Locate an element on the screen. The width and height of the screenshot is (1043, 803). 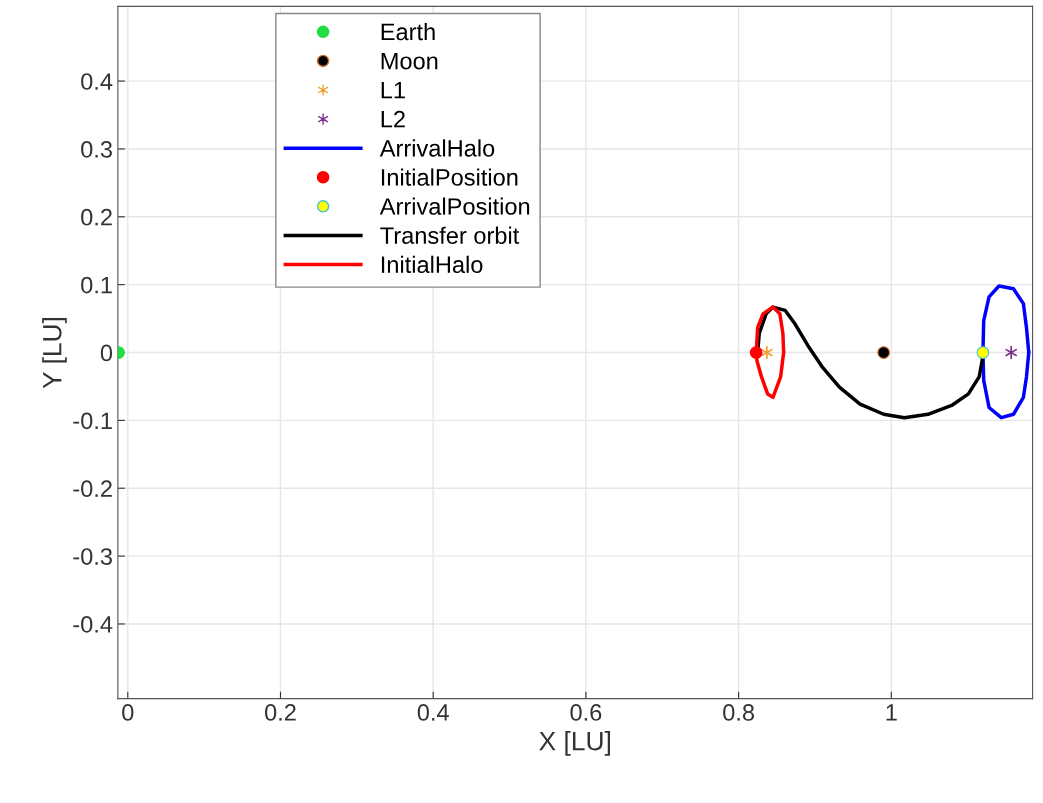
x-tick-label: 0.4 is located at coordinates (433, 712).